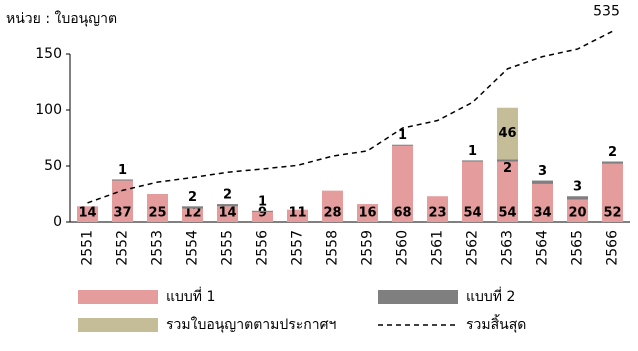 The height and width of the screenshot is (351, 638). Describe the element at coordinates (613, 248) in the screenshot. I see `x-tick-label: 2566` at that location.